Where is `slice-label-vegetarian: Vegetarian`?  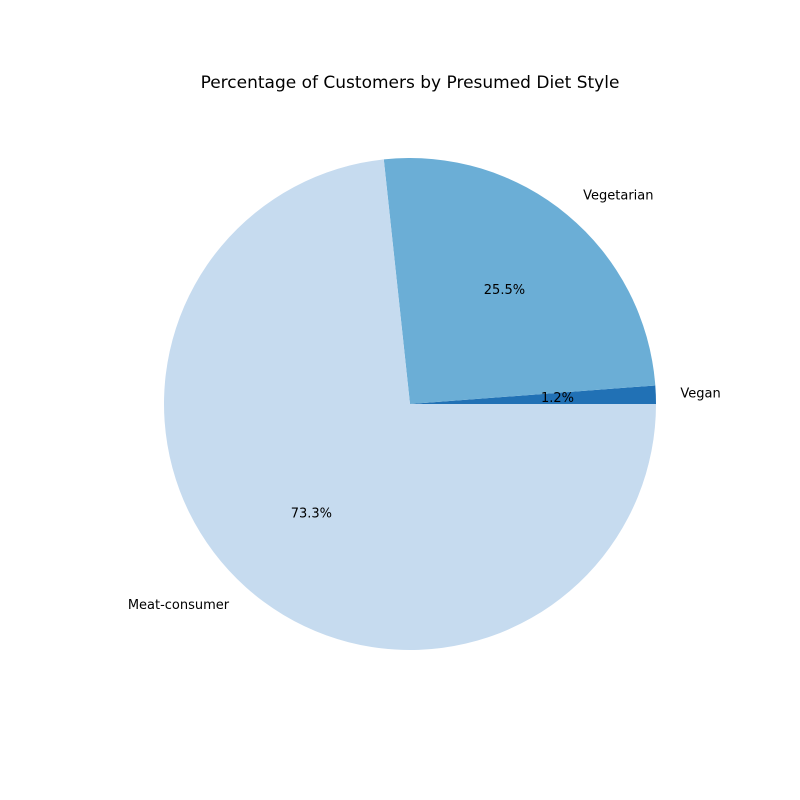 slice-label-vegetarian: Vegetarian is located at coordinates (618, 196).